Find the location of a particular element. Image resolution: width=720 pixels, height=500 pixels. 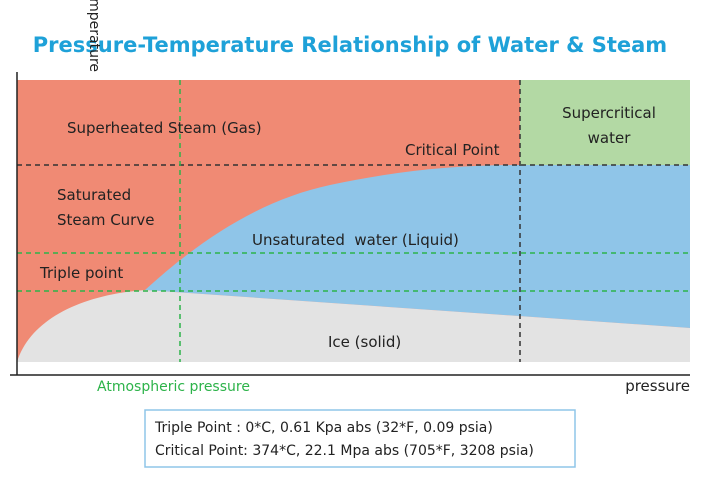

x-axis-label: pressure is located at coordinates (657, 386).